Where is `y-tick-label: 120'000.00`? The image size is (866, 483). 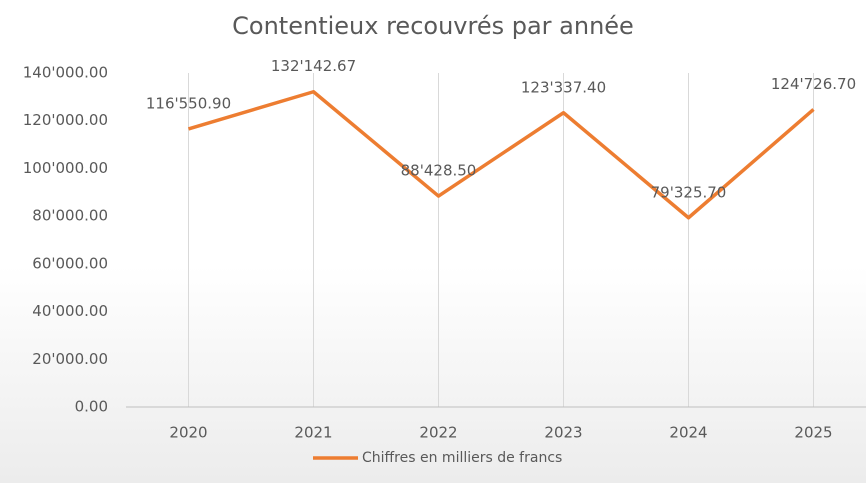 y-tick-label: 120'000.00 is located at coordinates (65, 120).